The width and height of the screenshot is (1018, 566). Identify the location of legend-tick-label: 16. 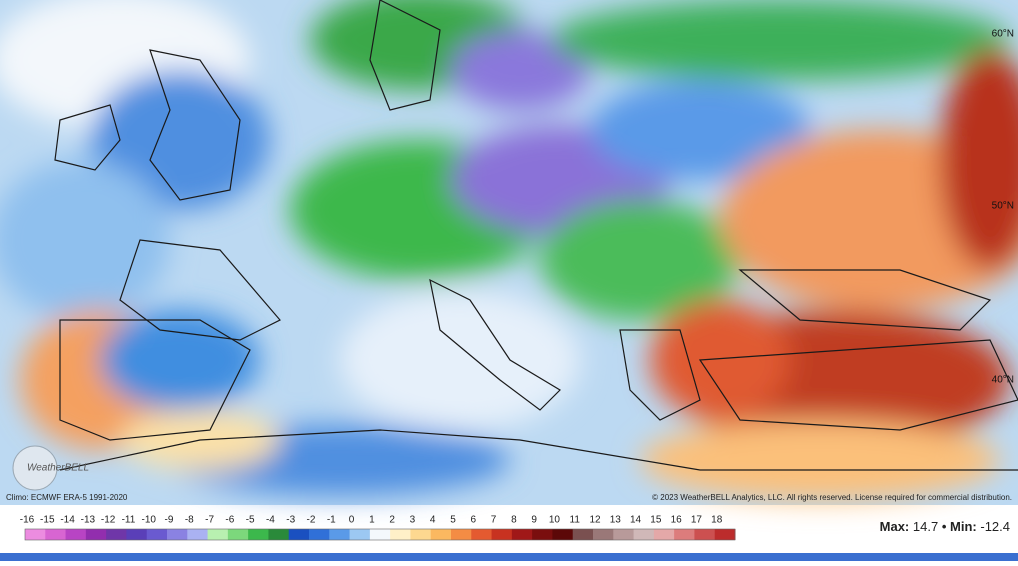
(677, 520).